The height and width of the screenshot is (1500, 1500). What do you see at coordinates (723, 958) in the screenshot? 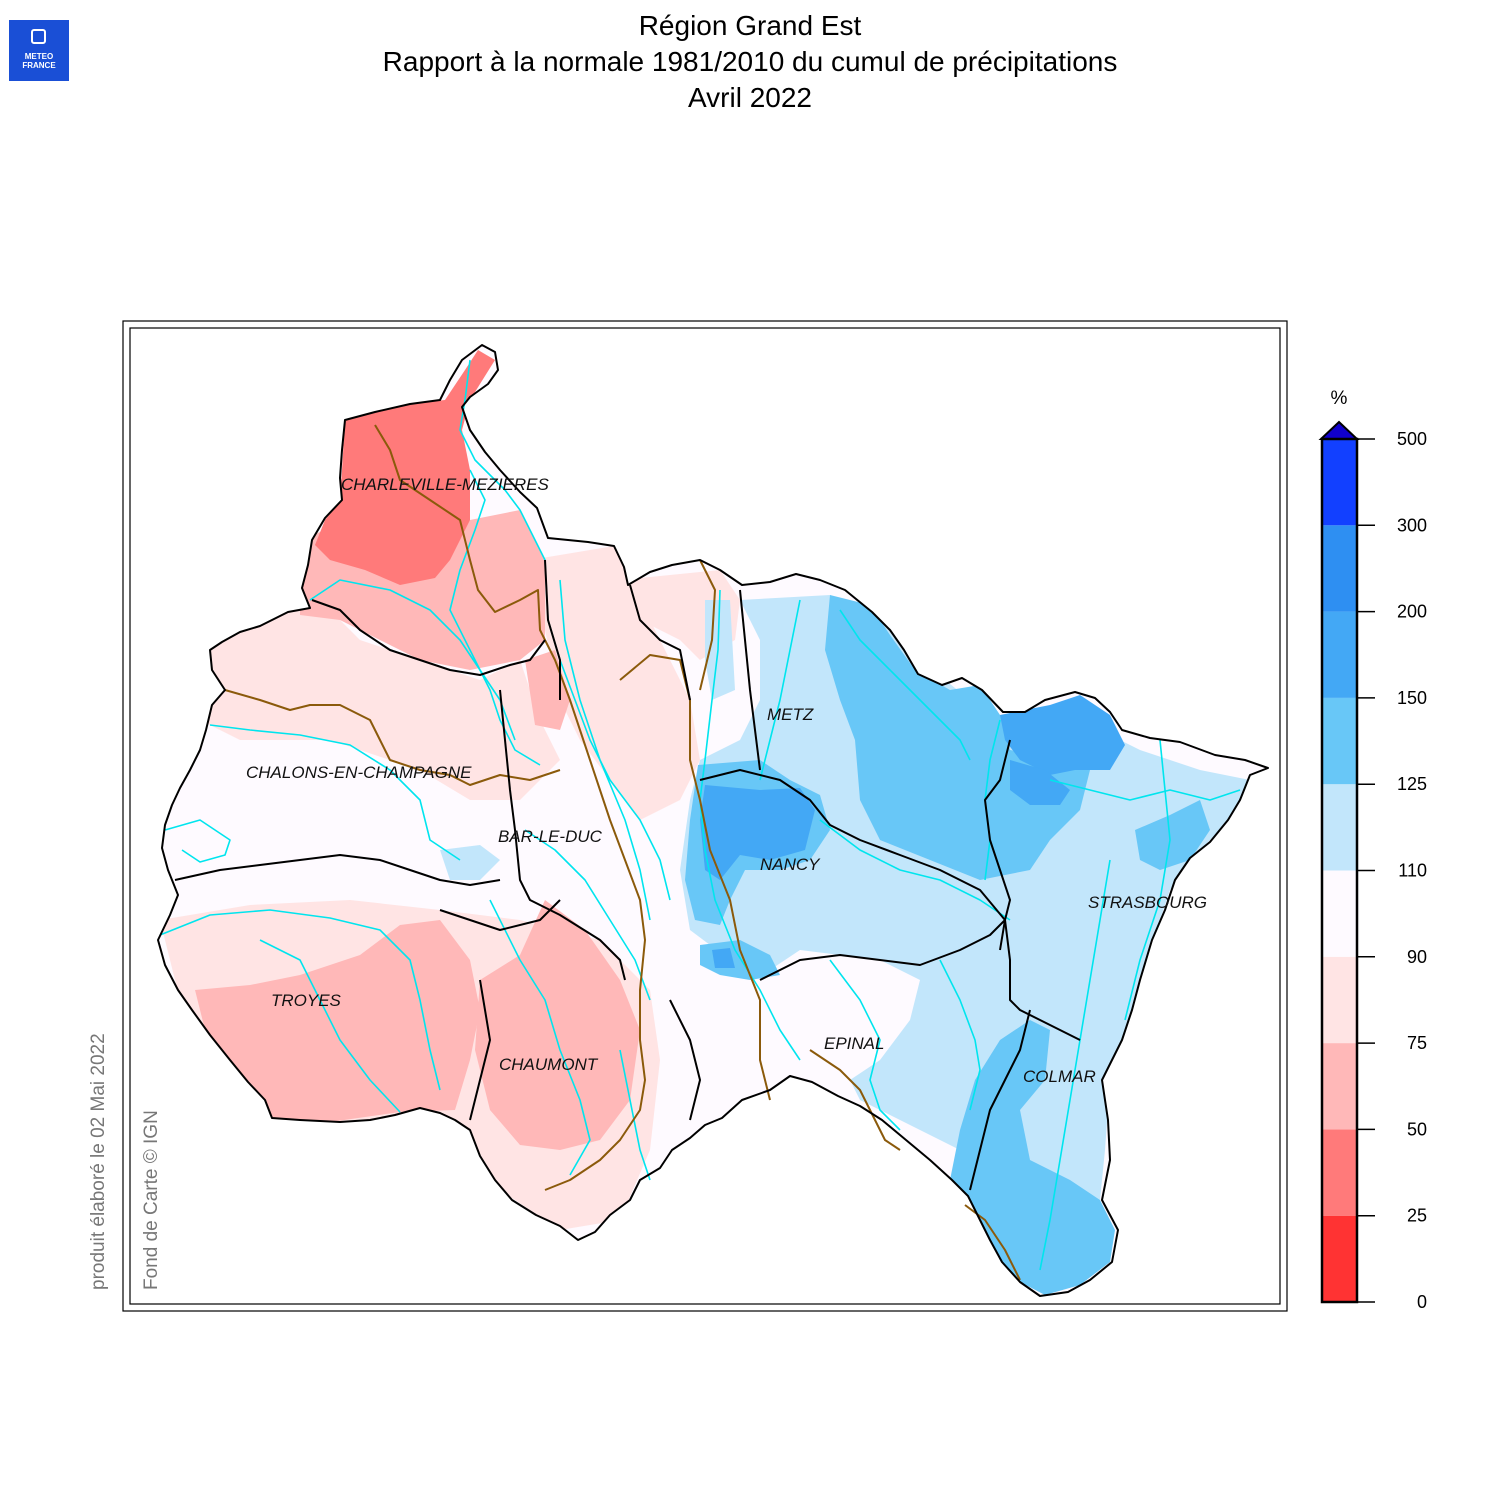
I see `band-150-200-spot` at bounding box center [723, 958].